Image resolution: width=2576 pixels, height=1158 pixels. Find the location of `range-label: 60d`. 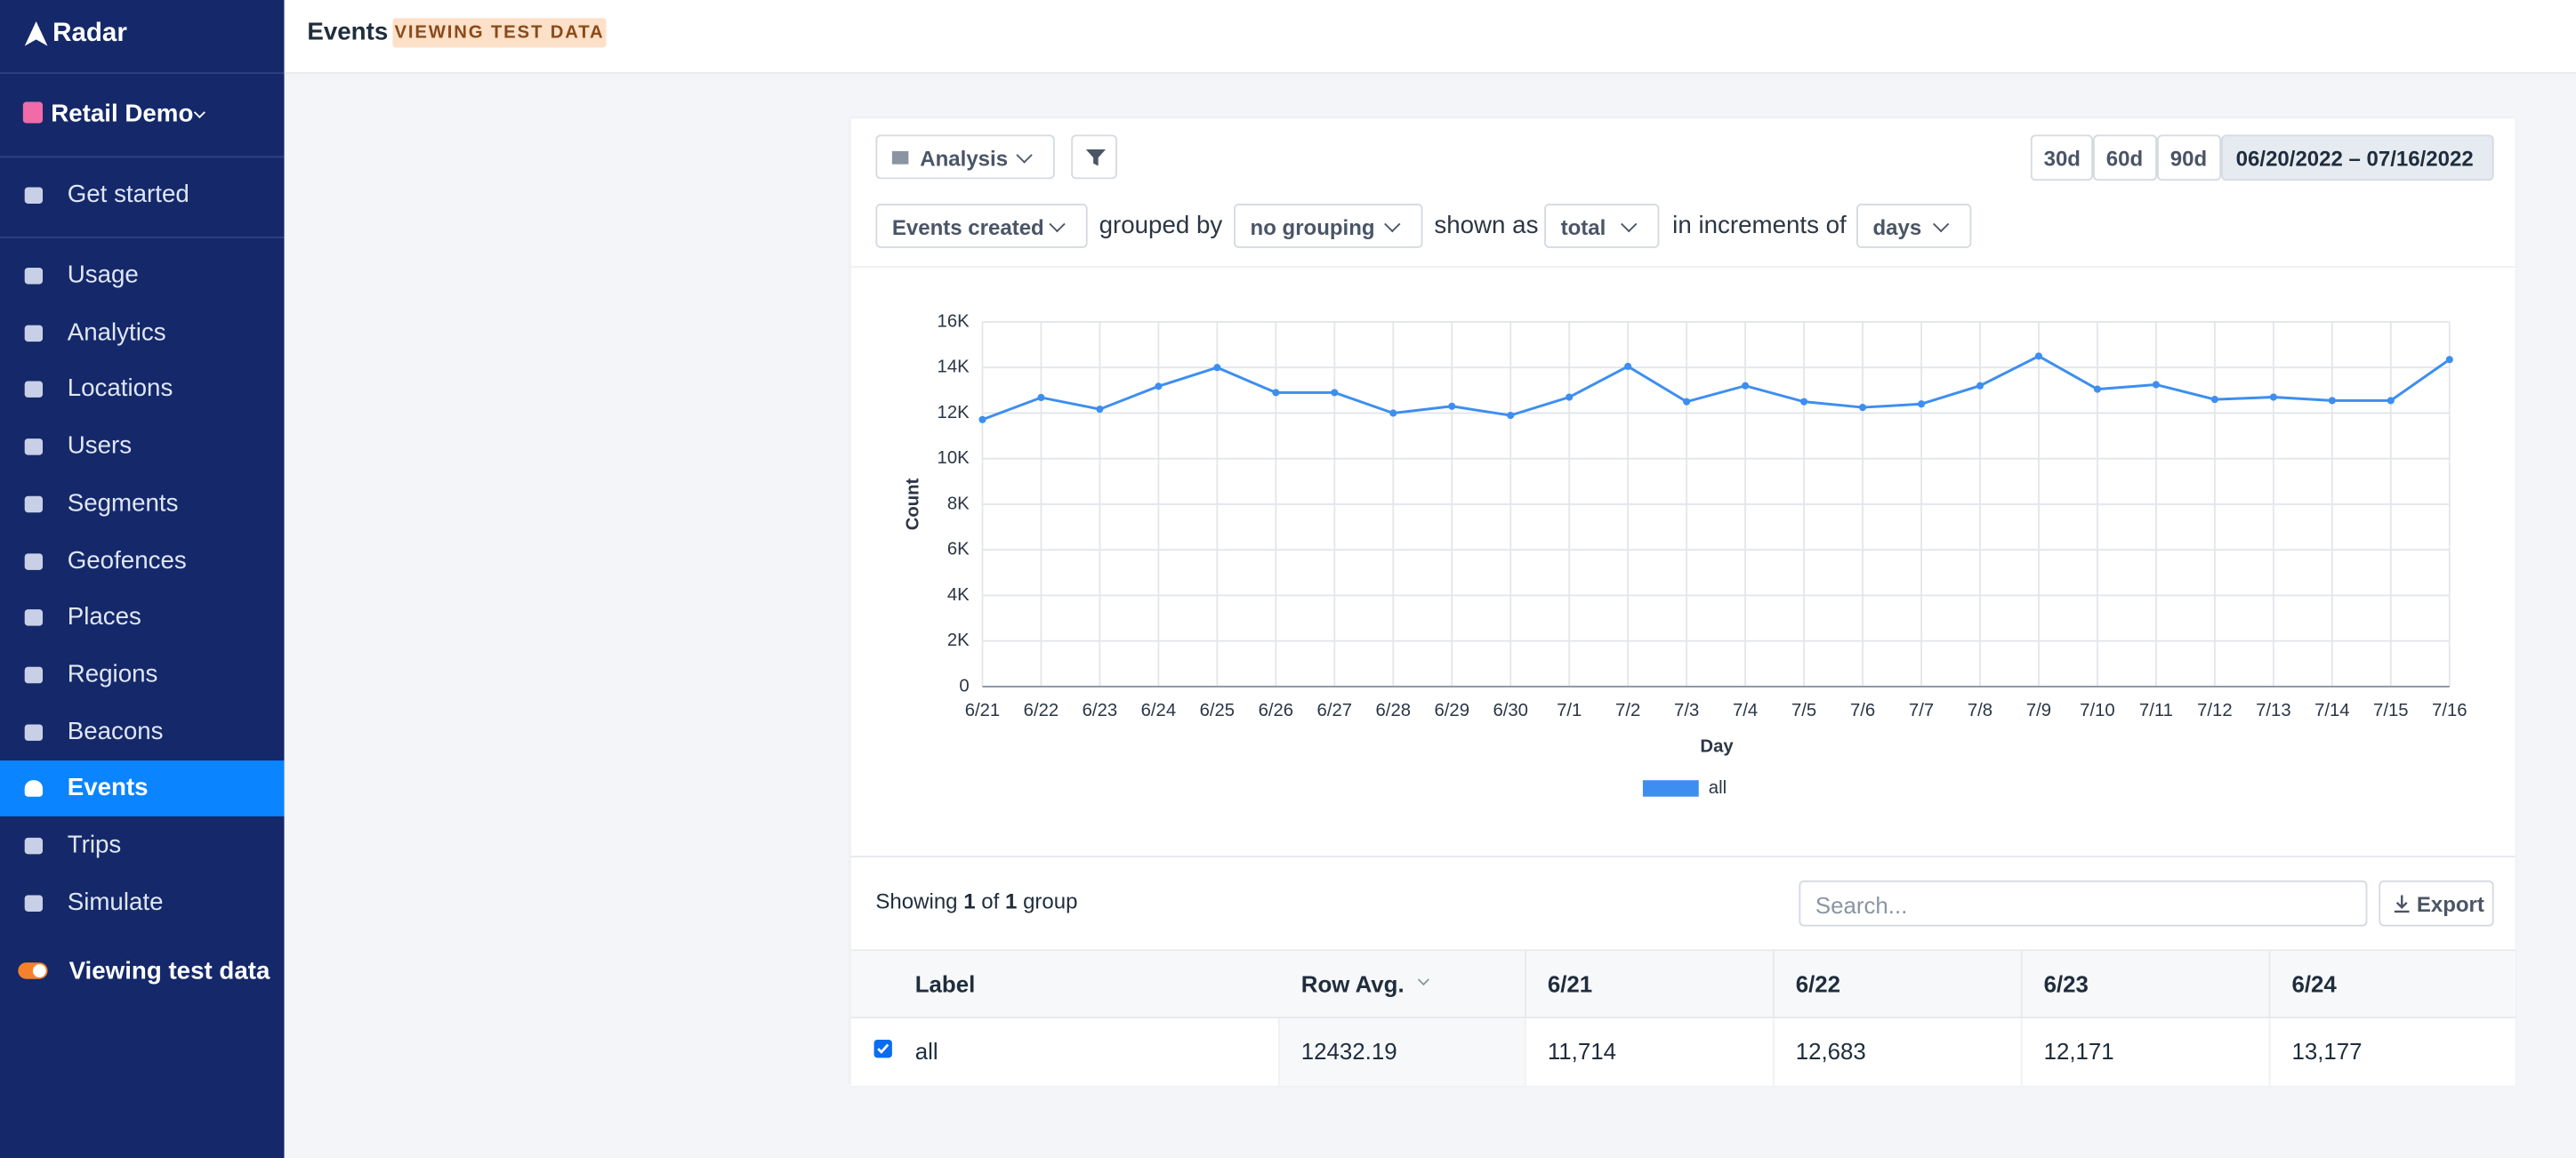

range-label: 60d is located at coordinates (2124, 159).